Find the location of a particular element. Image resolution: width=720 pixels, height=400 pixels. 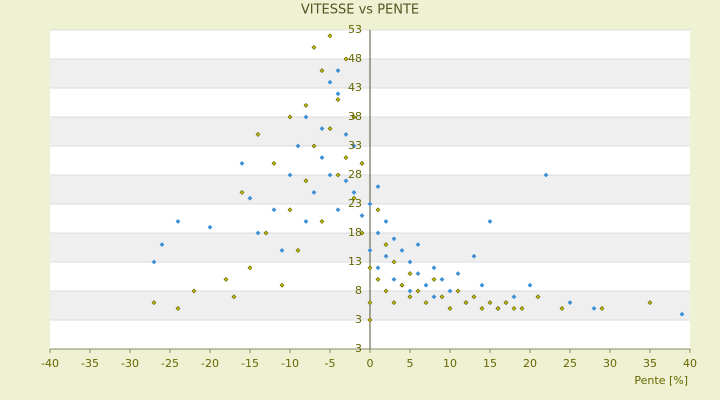

x-tick-label: 5 is located at coordinates (410, 363).